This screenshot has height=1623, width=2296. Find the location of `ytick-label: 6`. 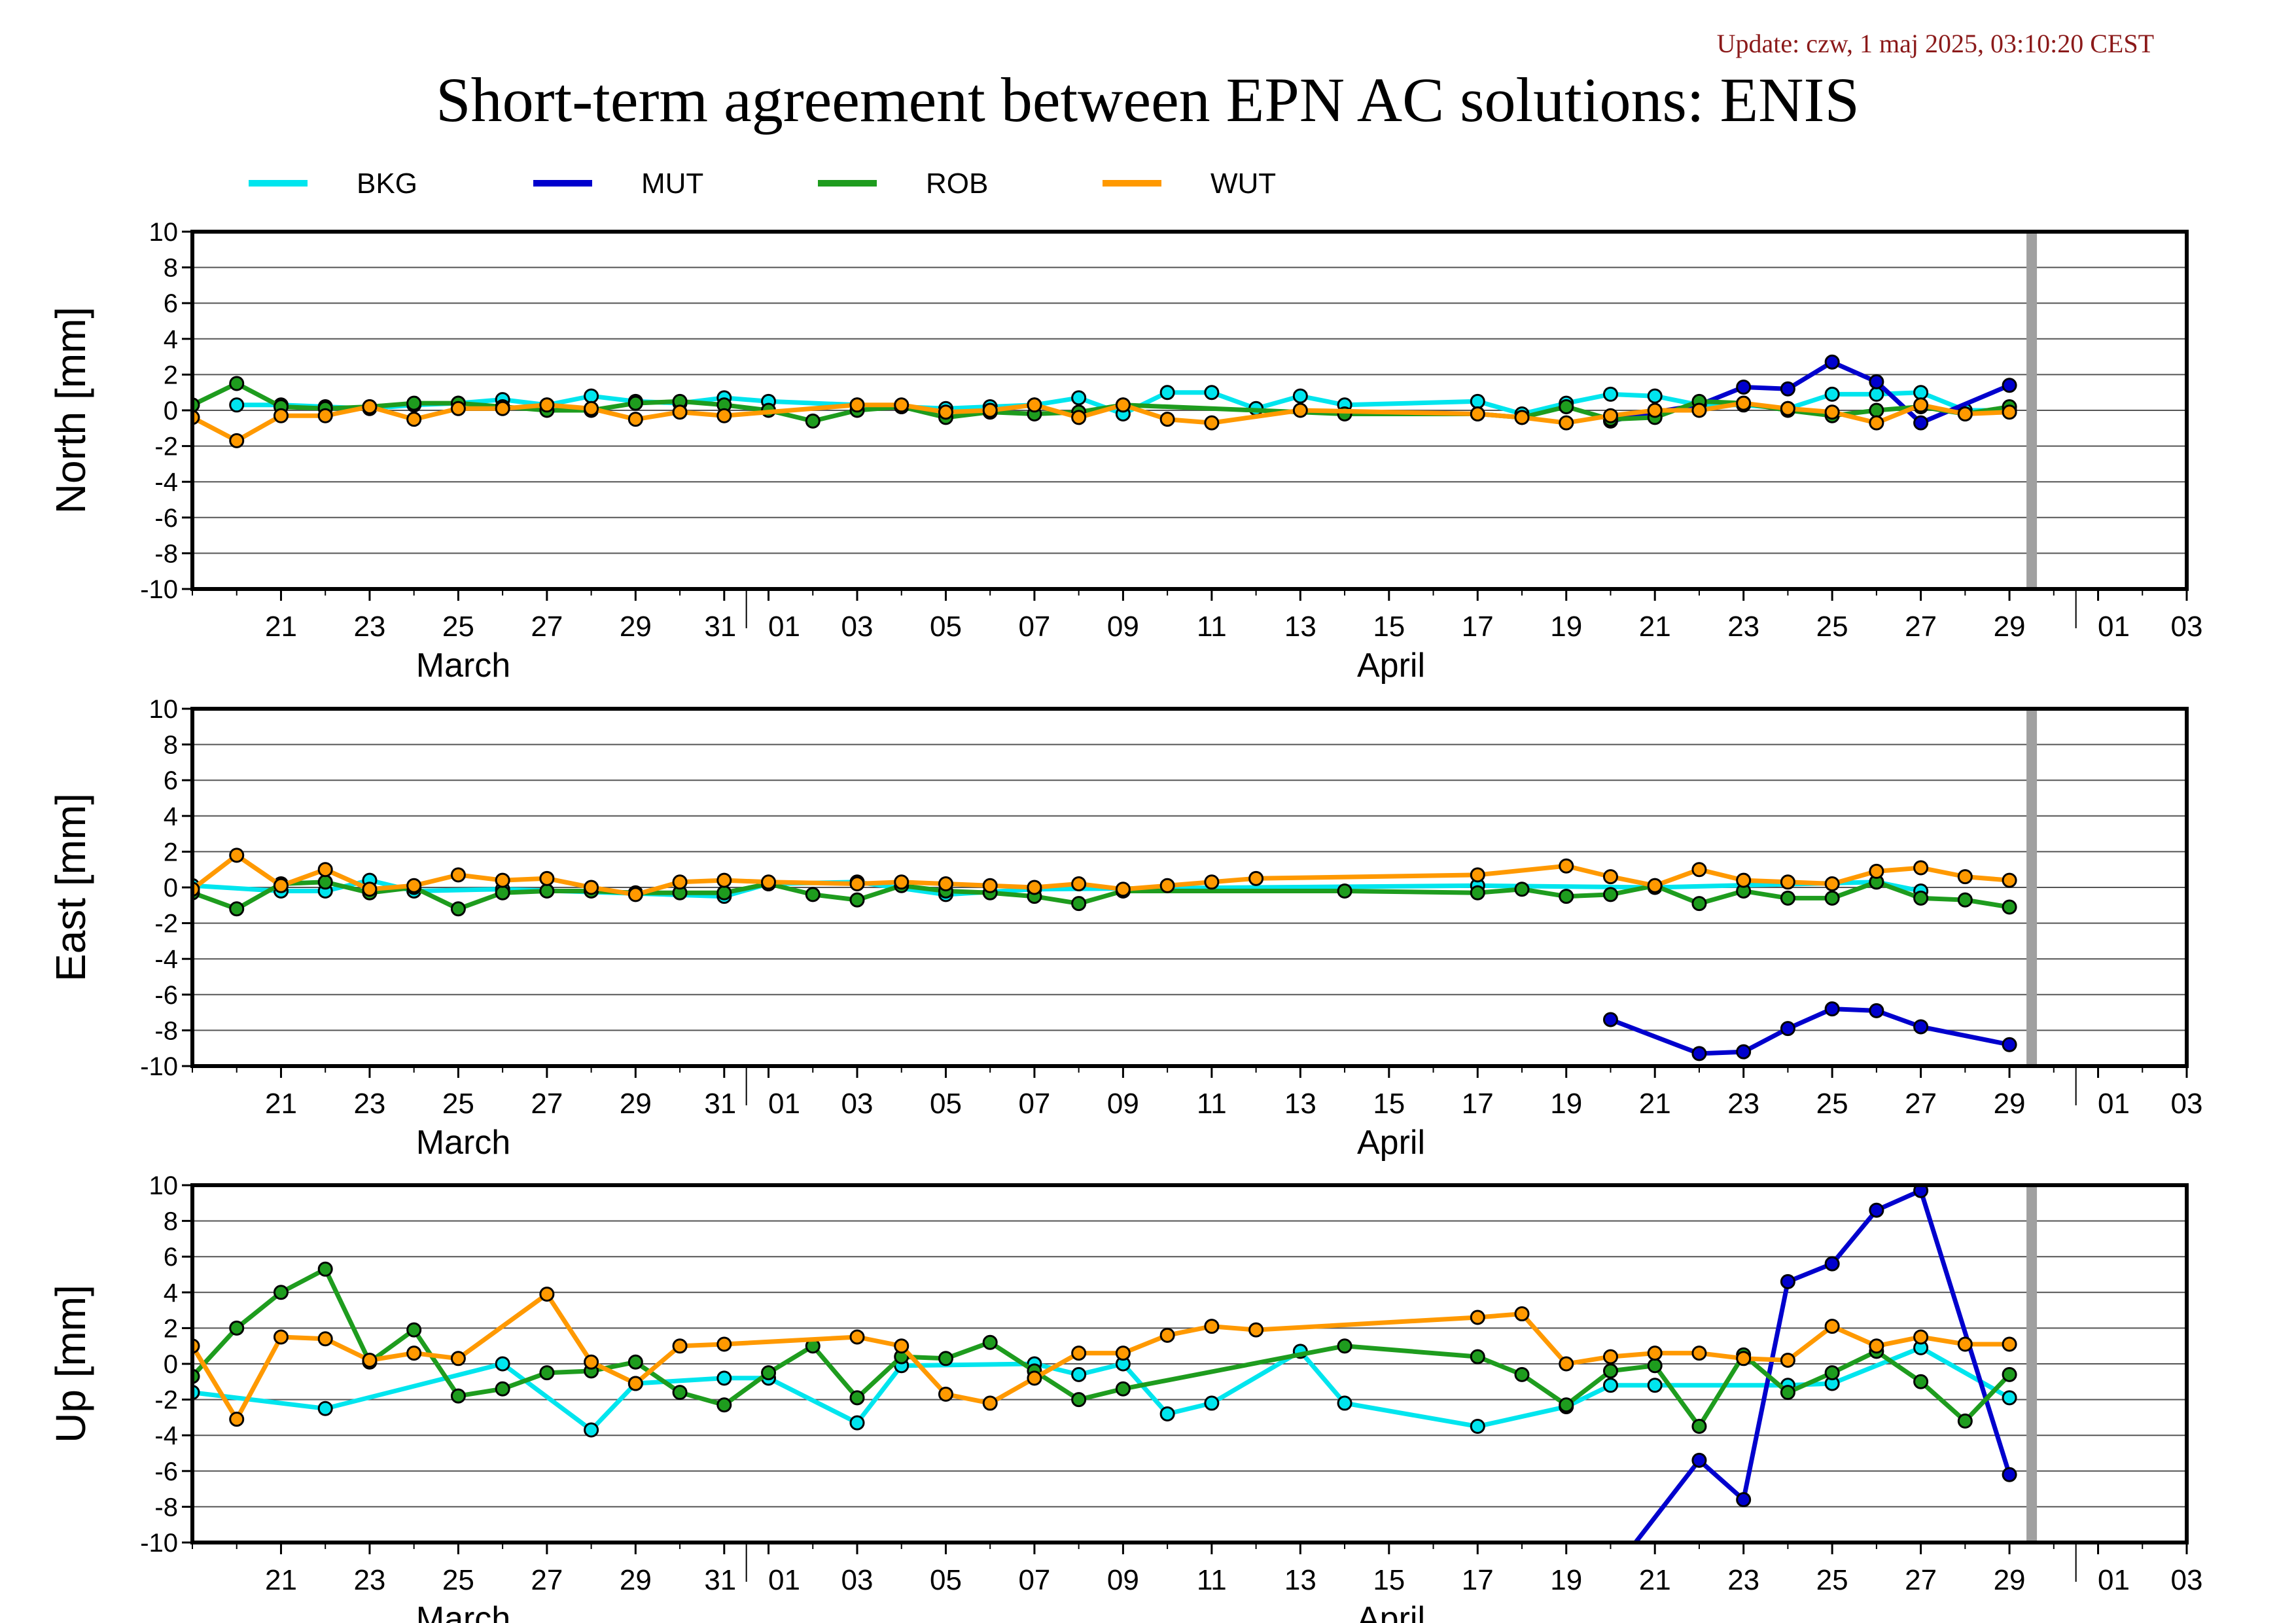

ytick-label: 6 is located at coordinates (171, 1257).